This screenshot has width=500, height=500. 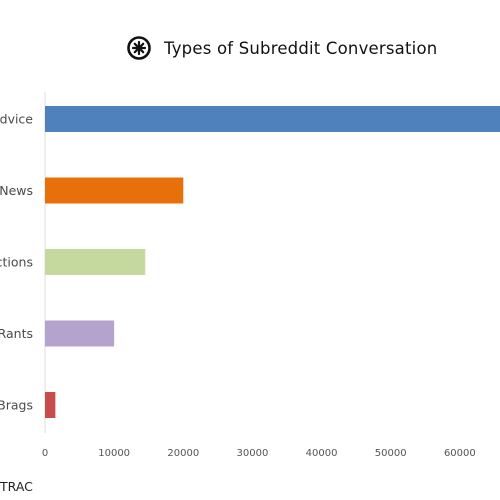 What do you see at coordinates (80, 333) in the screenshot?
I see `bar-rants` at bounding box center [80, 333].